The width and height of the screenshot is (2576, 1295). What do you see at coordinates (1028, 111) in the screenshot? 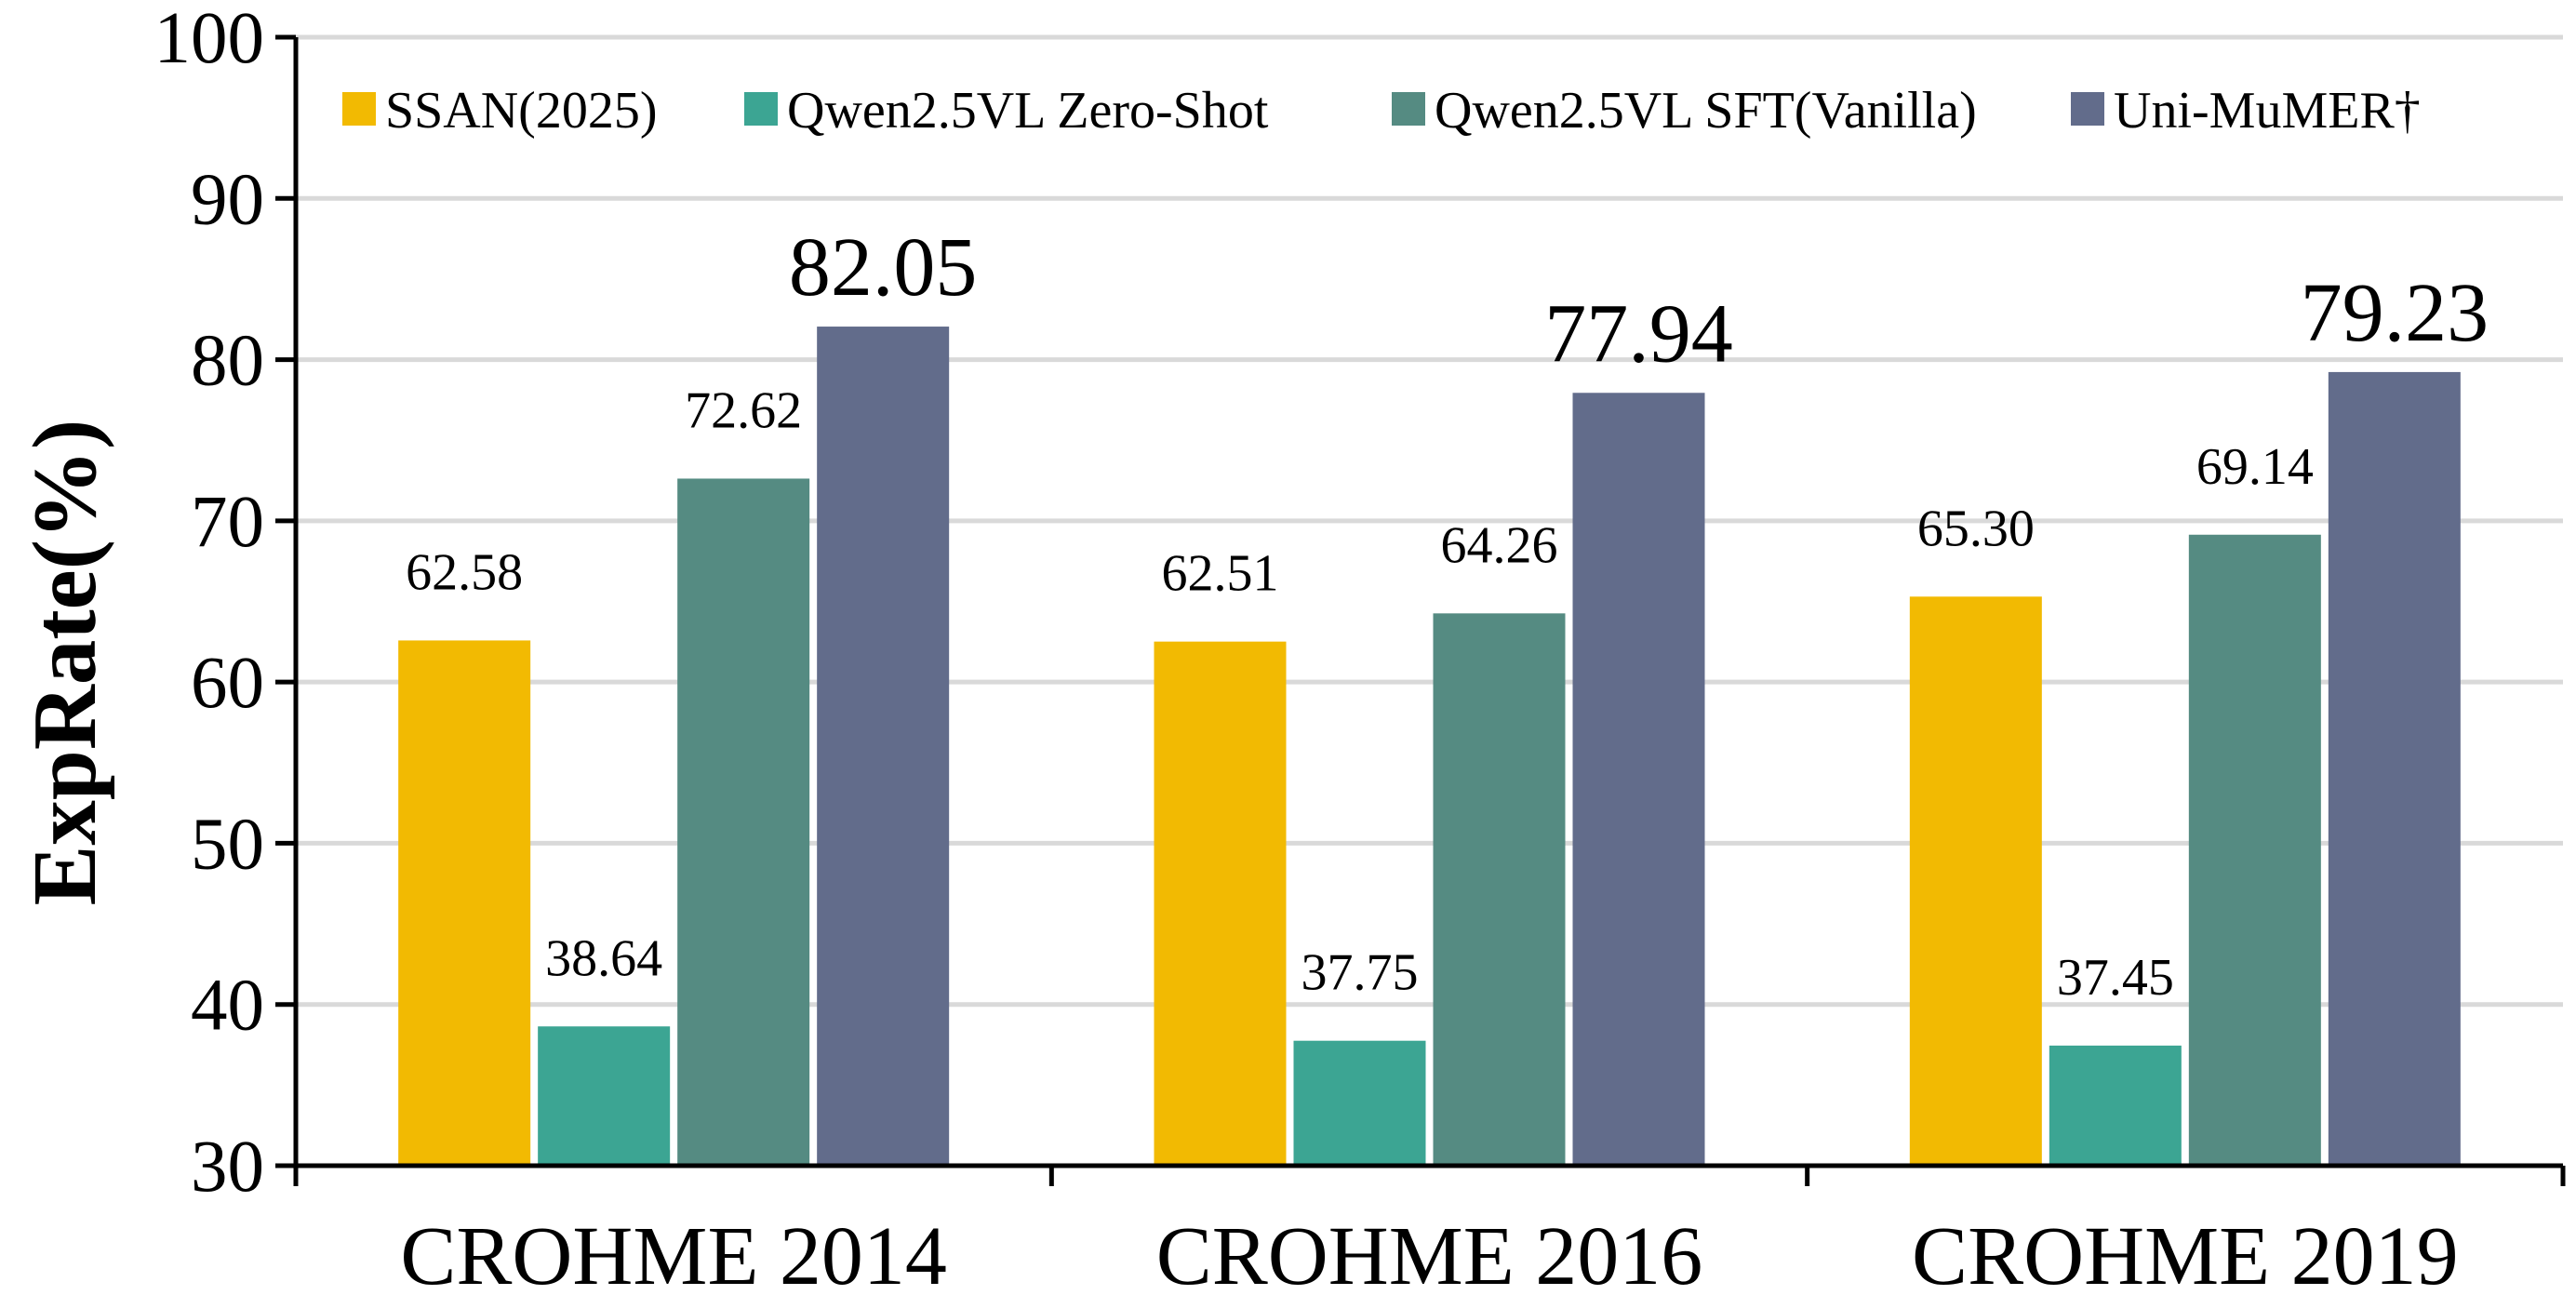
I see `legend-label: Qwen2.5VL Zero-Shot` at bounding box center [1028, 111].